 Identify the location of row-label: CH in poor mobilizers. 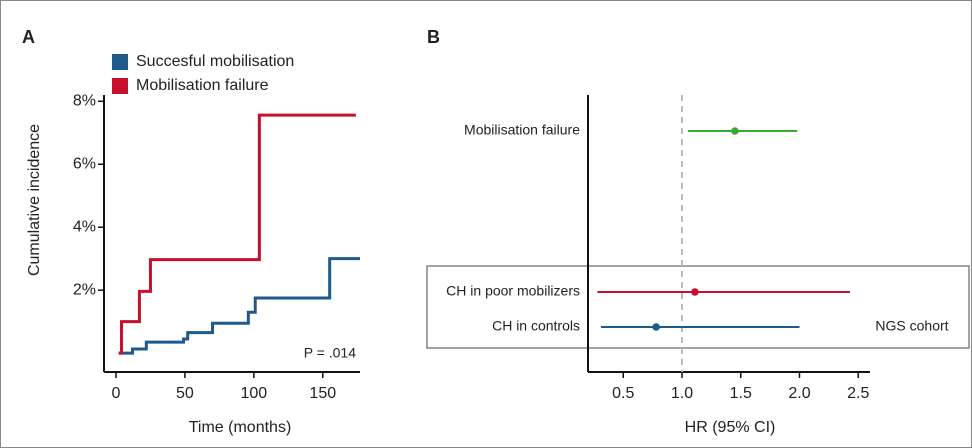
(513, 291).